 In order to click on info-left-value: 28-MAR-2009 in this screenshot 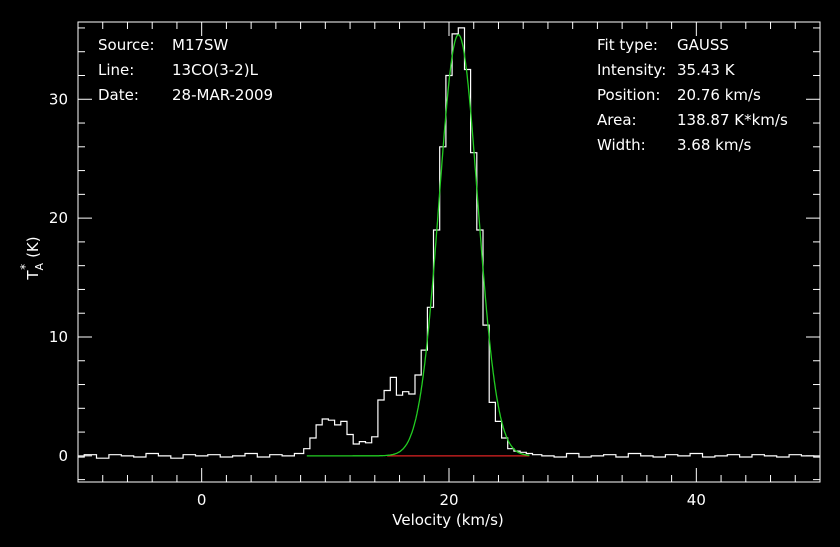, I will do `click(222, 95)`.